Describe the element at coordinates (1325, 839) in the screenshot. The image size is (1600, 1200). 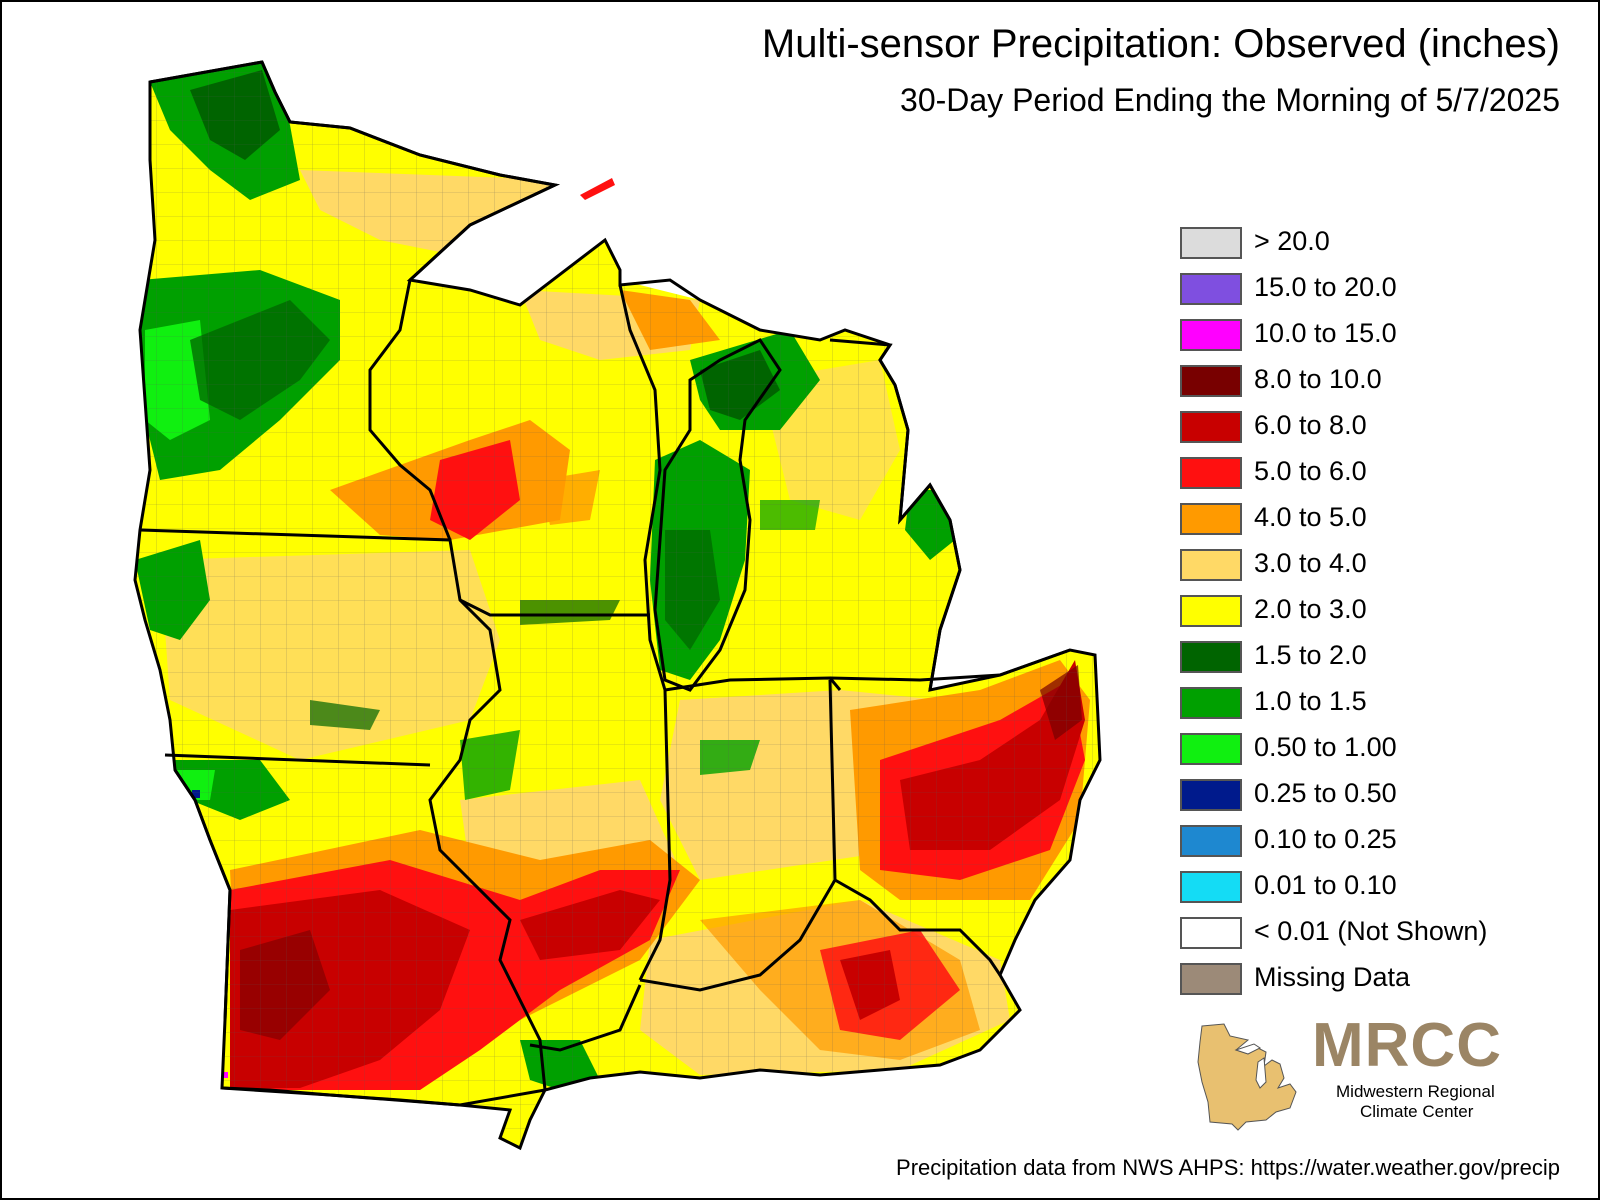
I see `legend-label: 0.10 to 0.25` at that location.